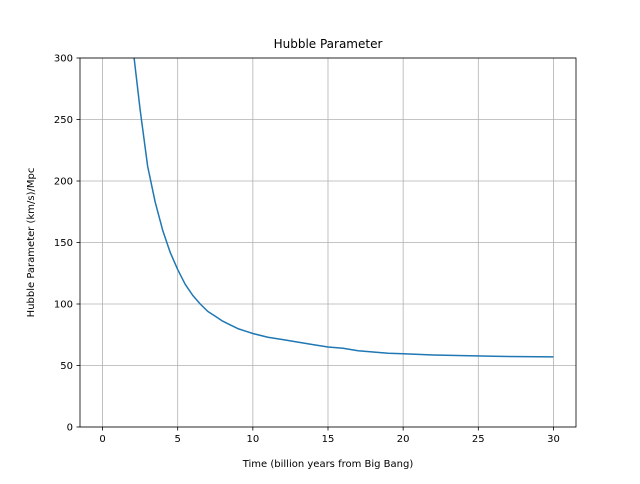 The height and width of the screenshot is (484, 640). What do you see at coordinates (63, 120) in the screenshot?
I see `y-tick-label: 250` at bounding box center [63, 120].